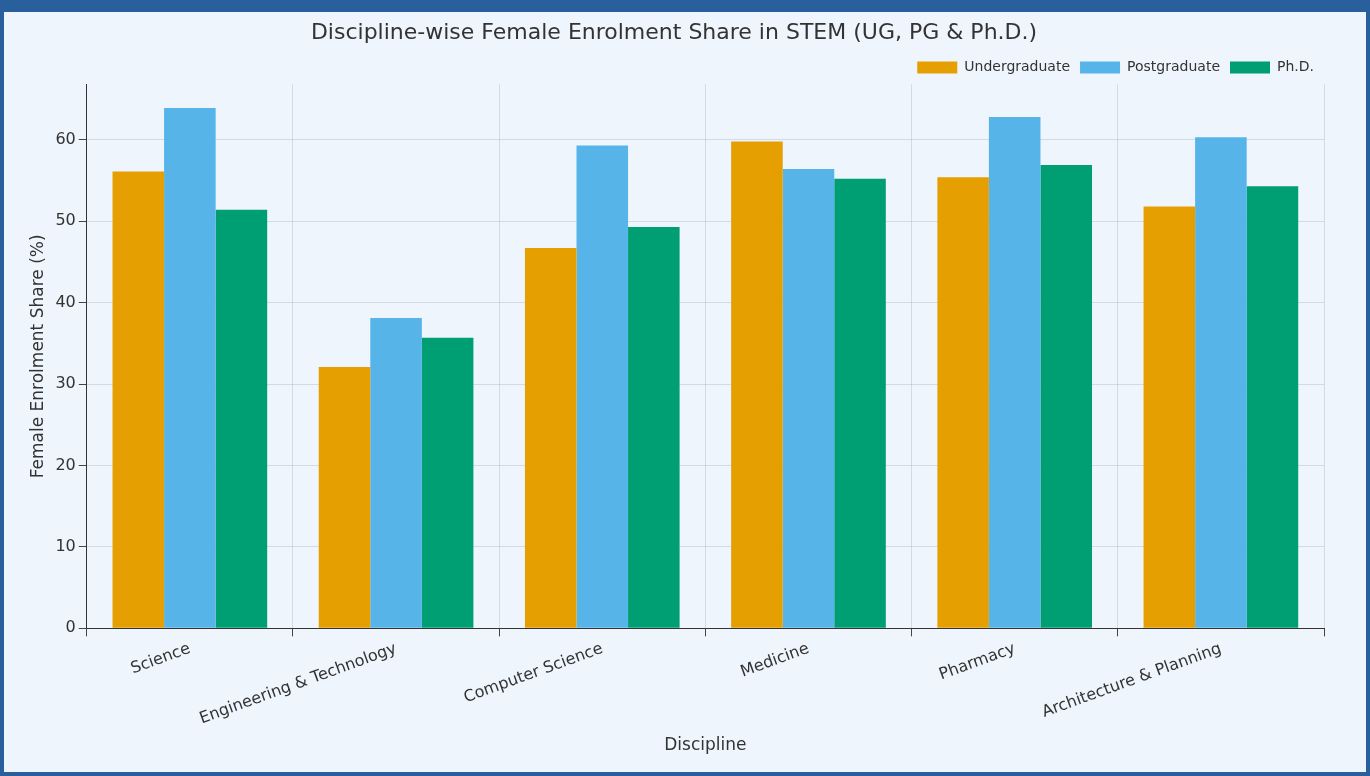  I want to click on y-tick-label: 0, so click(70, 627).